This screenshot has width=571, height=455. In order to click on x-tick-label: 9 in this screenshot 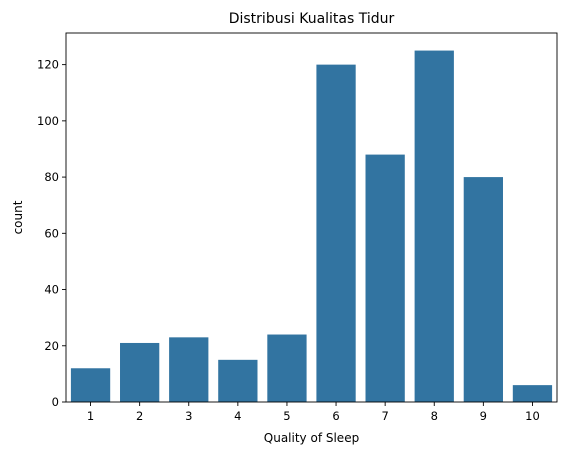, I will do `click(483, 416)`.